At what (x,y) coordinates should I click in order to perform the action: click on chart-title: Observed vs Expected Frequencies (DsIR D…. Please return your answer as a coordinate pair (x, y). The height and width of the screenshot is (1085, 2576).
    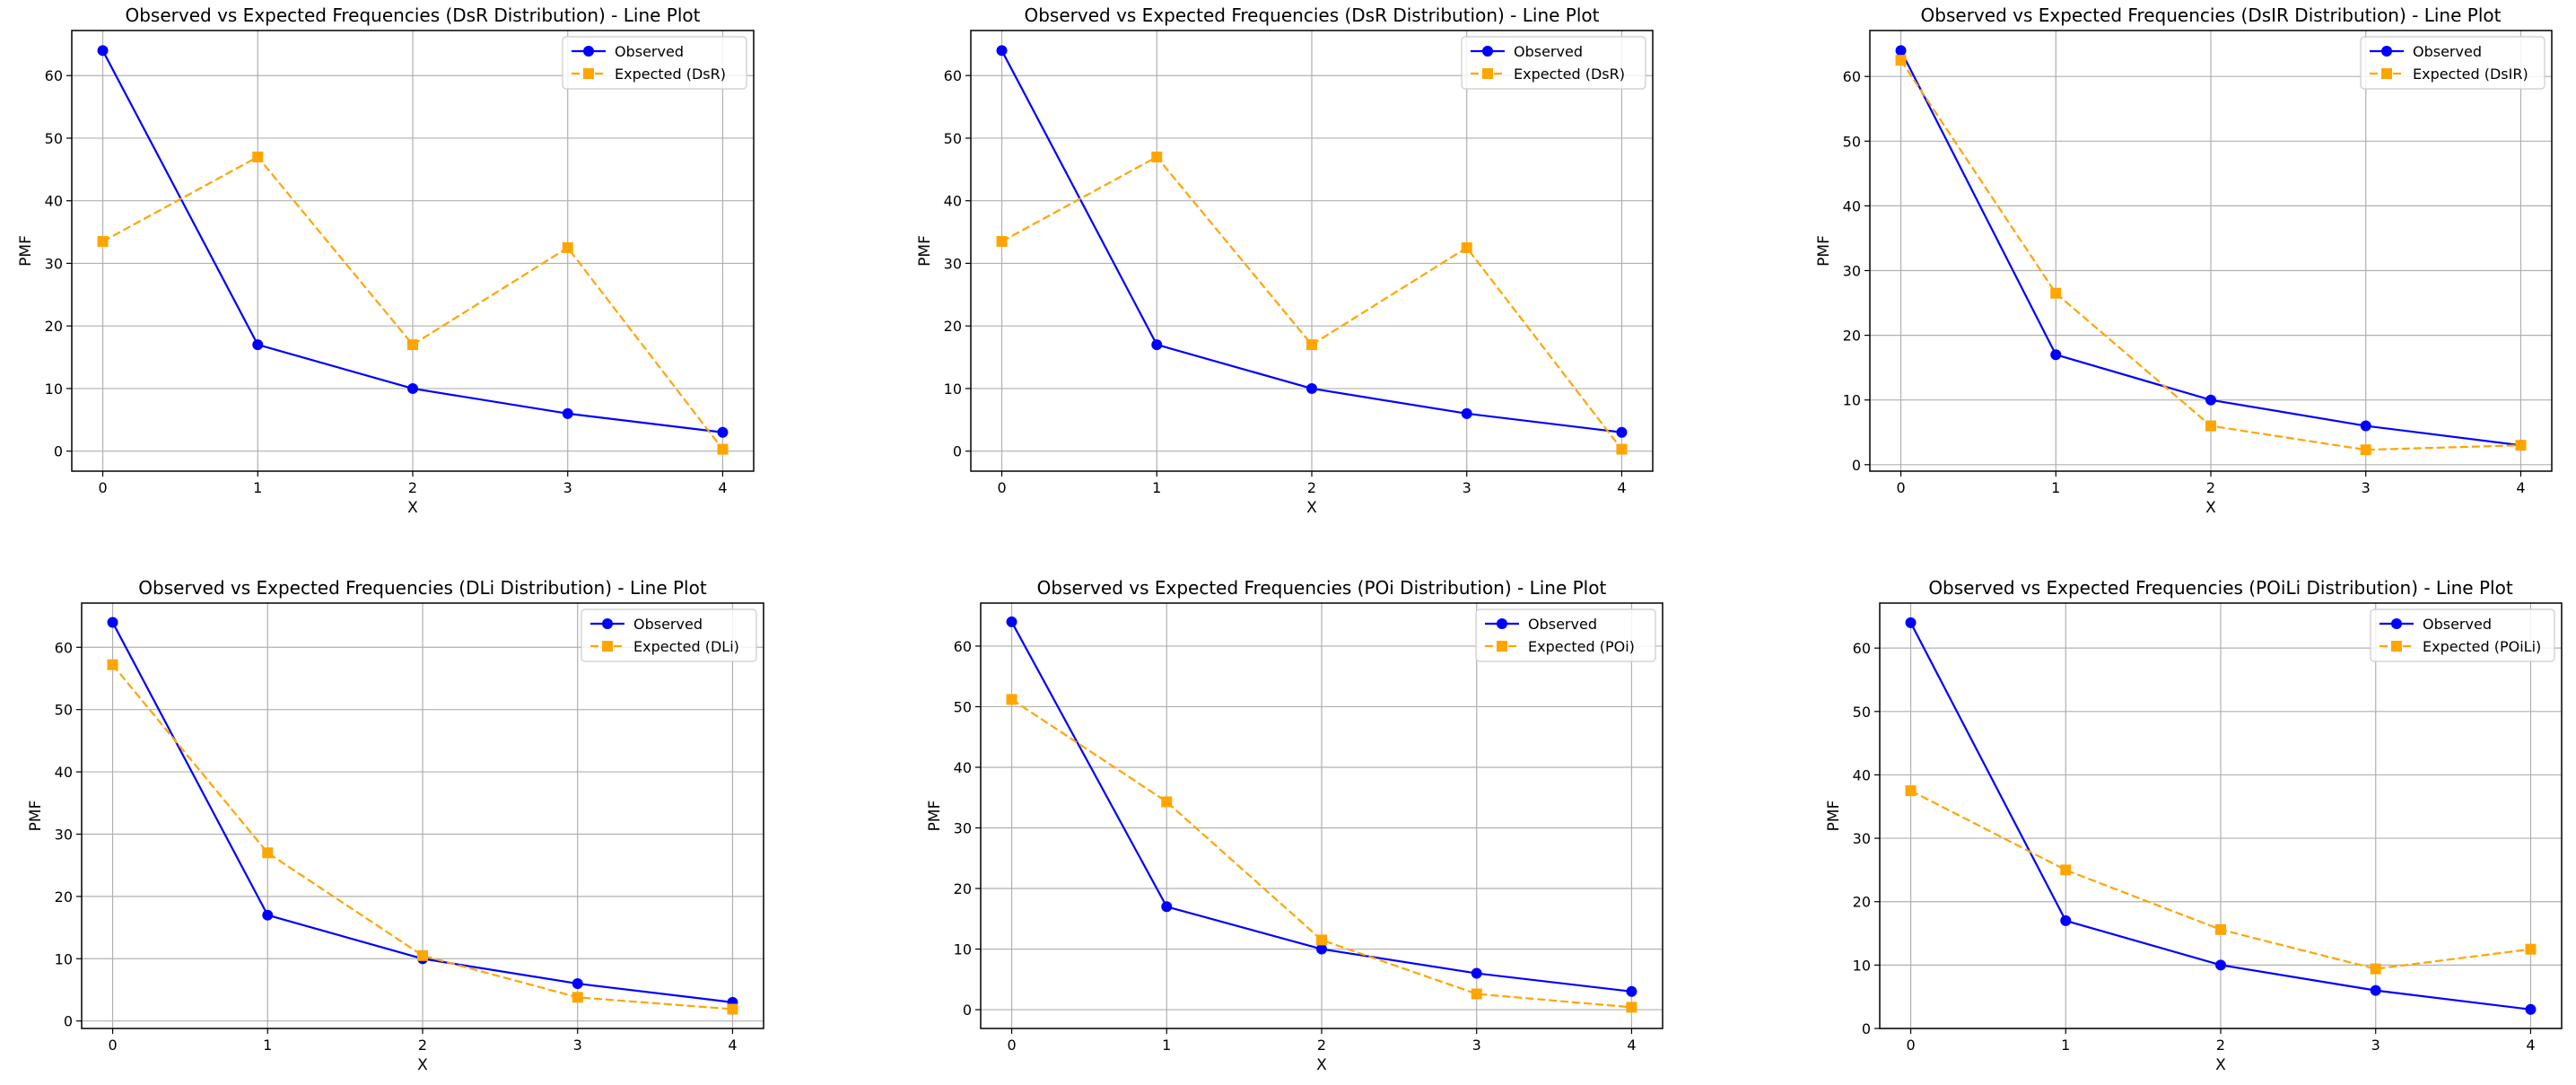
    Looking at the image, I should click on (2211, 15).